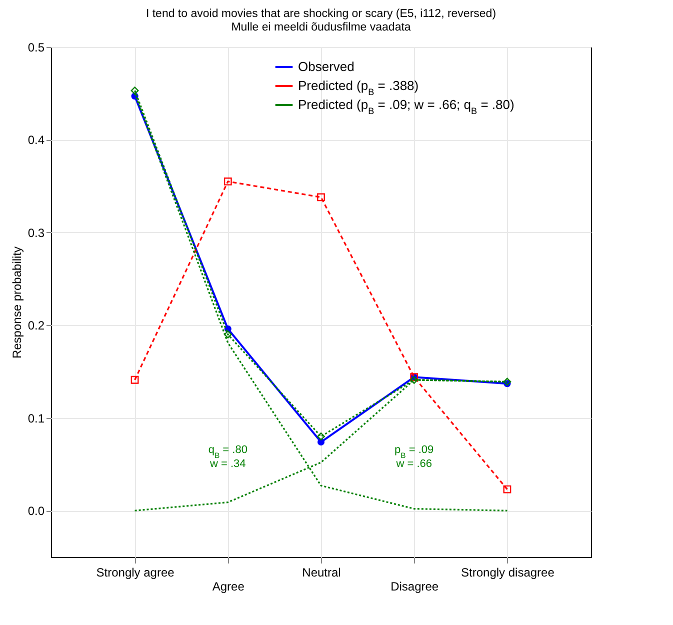 The height and width of the screenshot is (625, 673). Describe the element at coordinates (36, 47) in the screenshot. I see `y-tick-label: 0.5` at that location.